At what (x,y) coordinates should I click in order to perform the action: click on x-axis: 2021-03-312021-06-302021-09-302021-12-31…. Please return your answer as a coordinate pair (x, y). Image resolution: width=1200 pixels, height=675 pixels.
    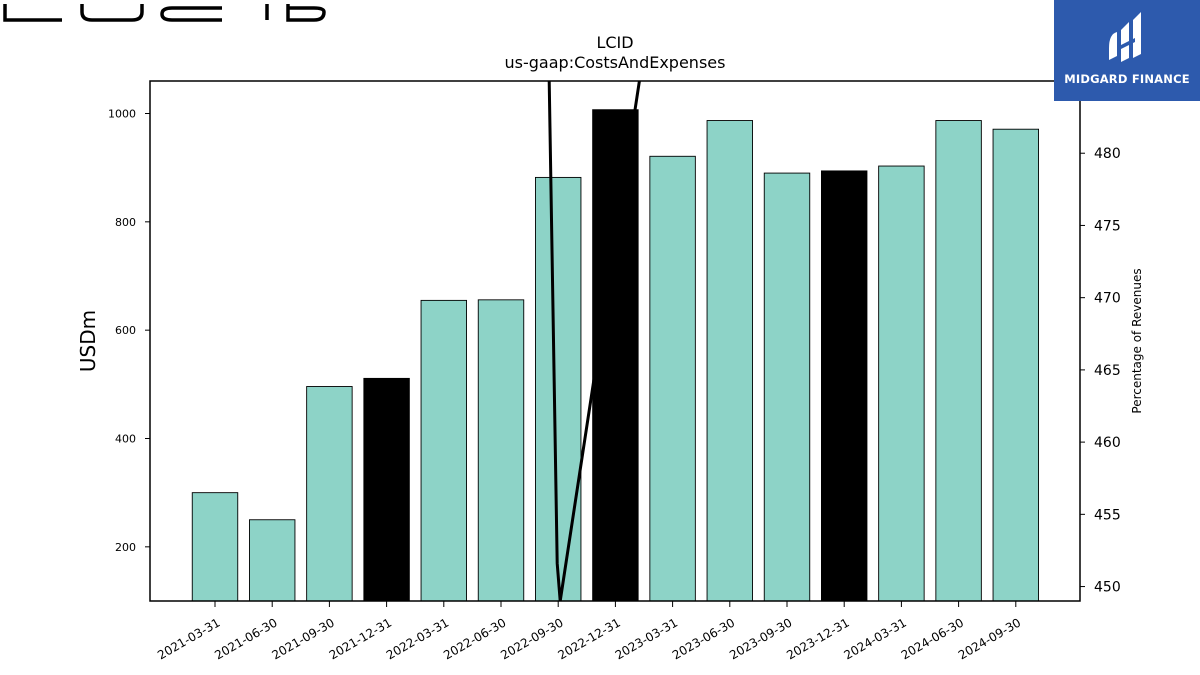
    Looking at the image, I should click on (589, 631).